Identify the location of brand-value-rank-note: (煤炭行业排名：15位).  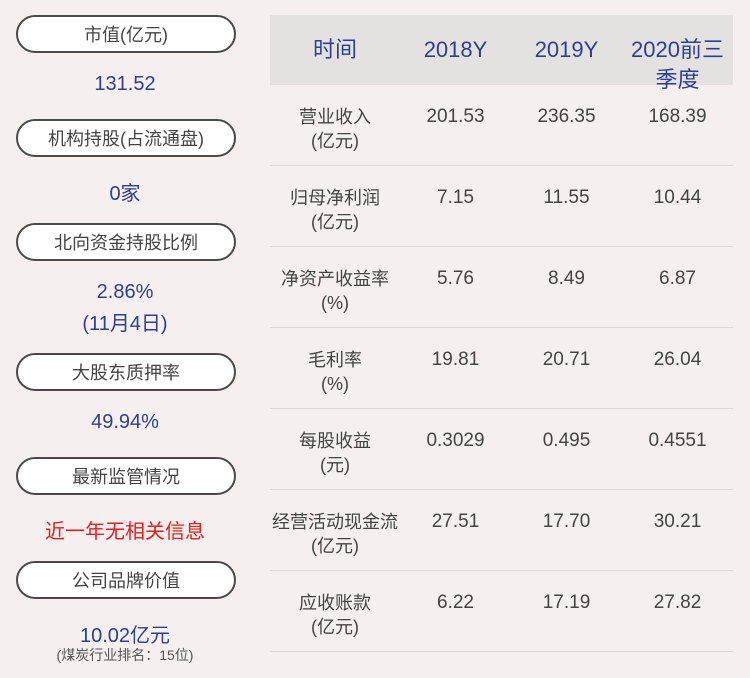
(125, 655).